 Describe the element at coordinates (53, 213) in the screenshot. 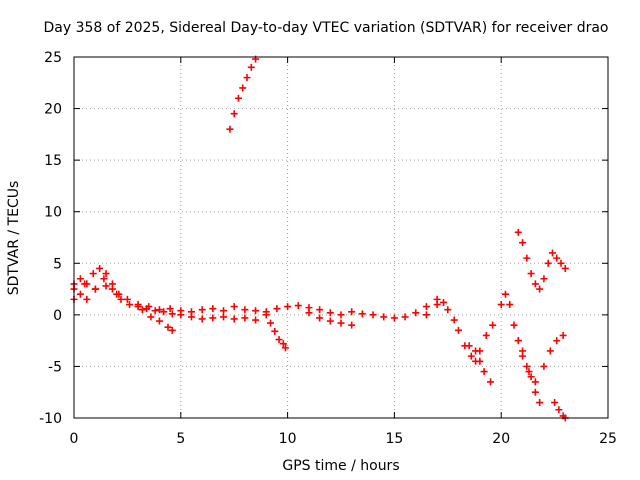

I see `y-tick-label: 10` at that location.